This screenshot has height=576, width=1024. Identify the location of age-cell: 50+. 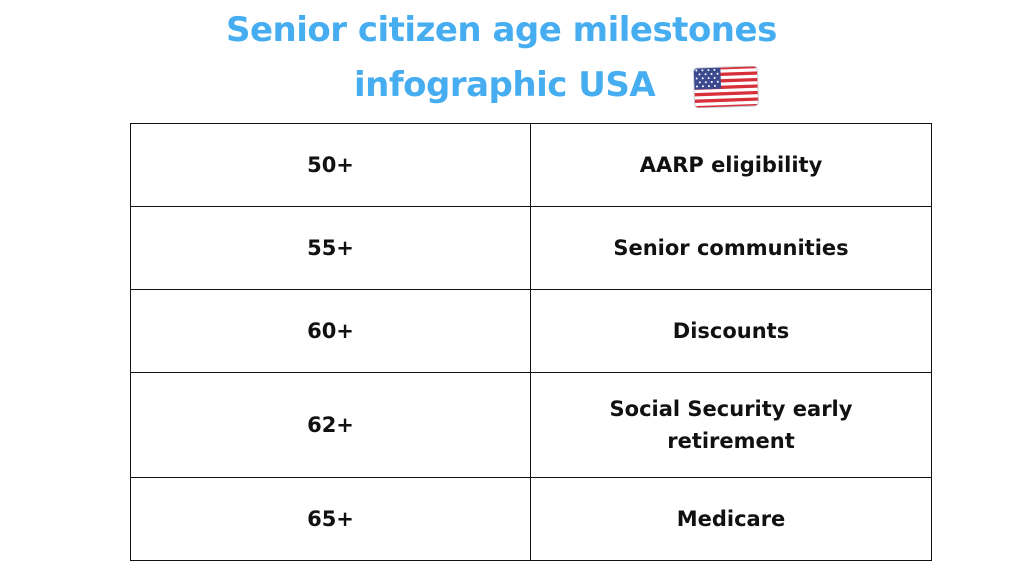
(330, 165).